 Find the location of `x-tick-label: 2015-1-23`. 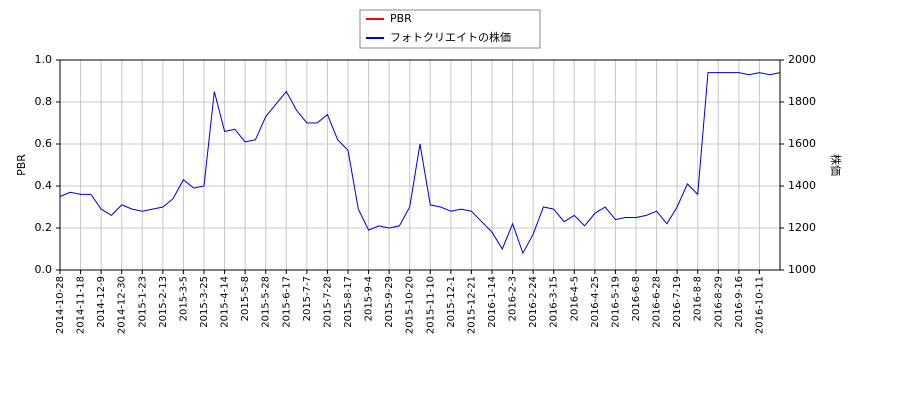

x-tick-label: 2015-1-23 is located at coordinates (142, 302).